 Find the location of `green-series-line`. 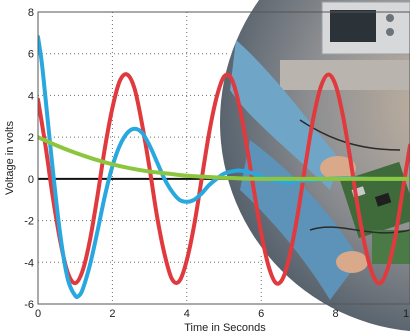

green-series-line is located at coordinates (224, 158).